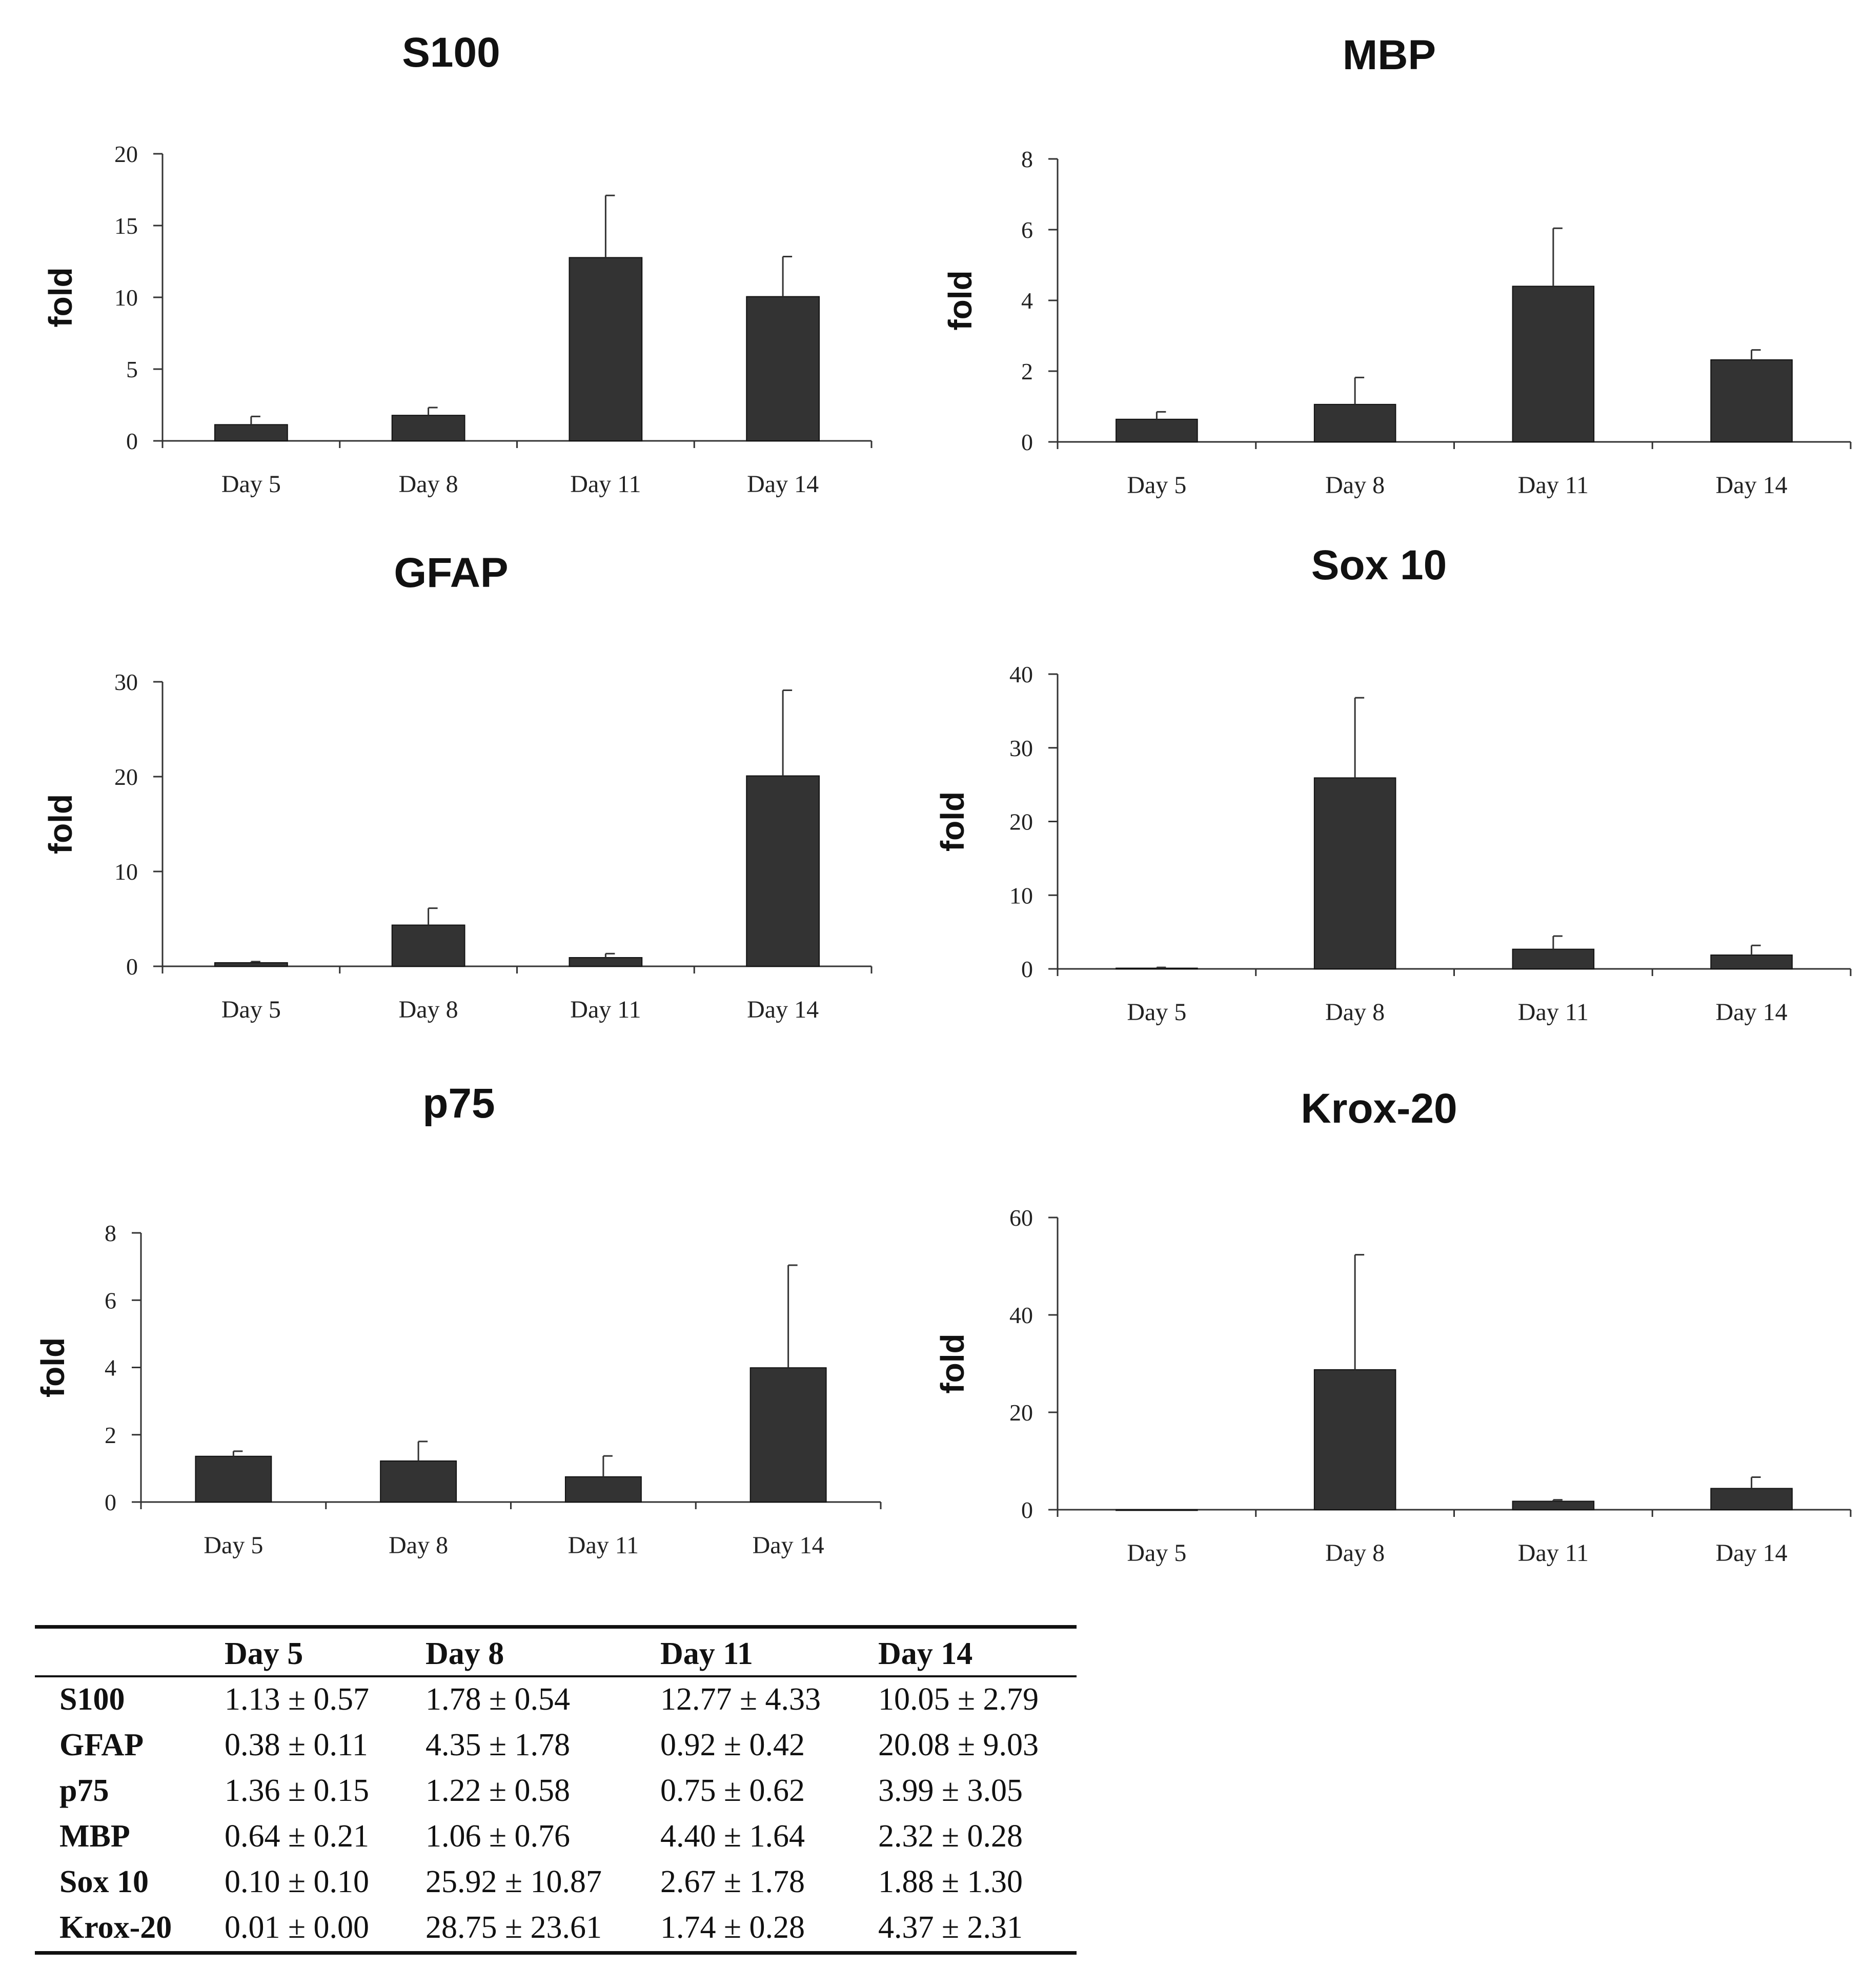 This screenshot has height=1988, width=1865. What do you see at coordinates (498, 1745) in the screenshot?
I see `table-cell: 4.35 ± 1.78` at bounding box center [498, 1745].